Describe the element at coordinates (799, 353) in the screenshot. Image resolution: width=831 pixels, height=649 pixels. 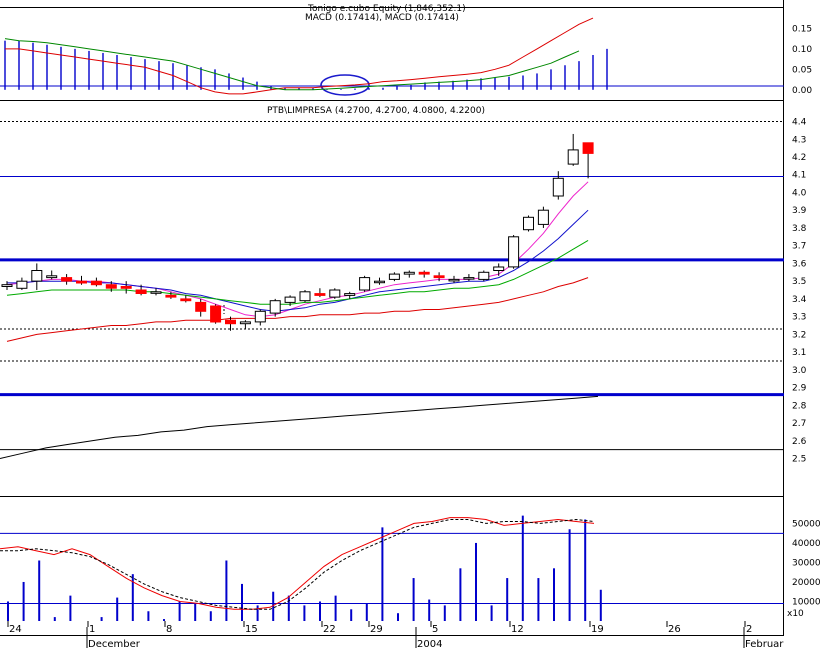
I see `price-tick-label: 3.1` at that location.